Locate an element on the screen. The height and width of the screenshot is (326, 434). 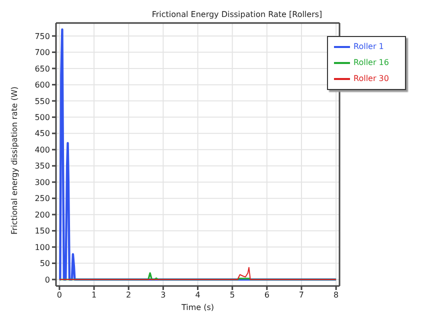
x-tick-label: 0 is located at coordinates (59, 295).